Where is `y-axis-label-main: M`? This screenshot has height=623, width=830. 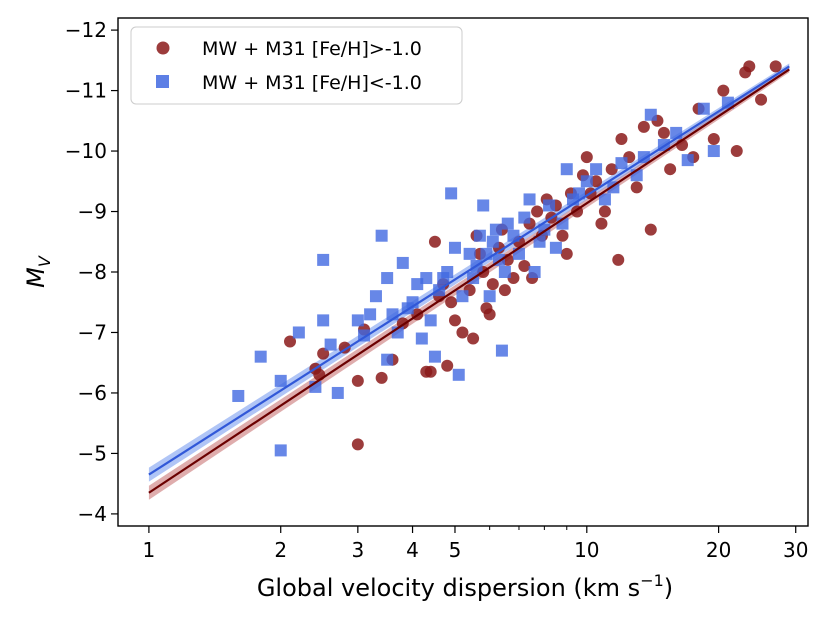
y-axis-label-main: M is located at coordinates (36, 277).